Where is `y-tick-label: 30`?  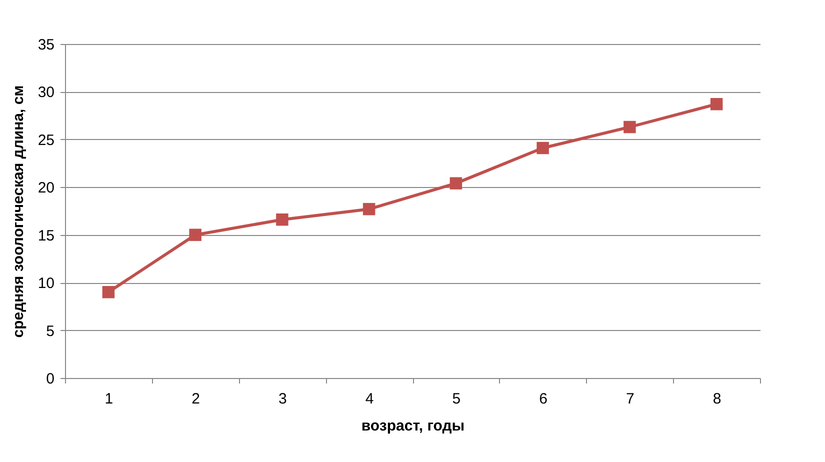
y-tick-label: 30 is located at coordinates (46, 93).